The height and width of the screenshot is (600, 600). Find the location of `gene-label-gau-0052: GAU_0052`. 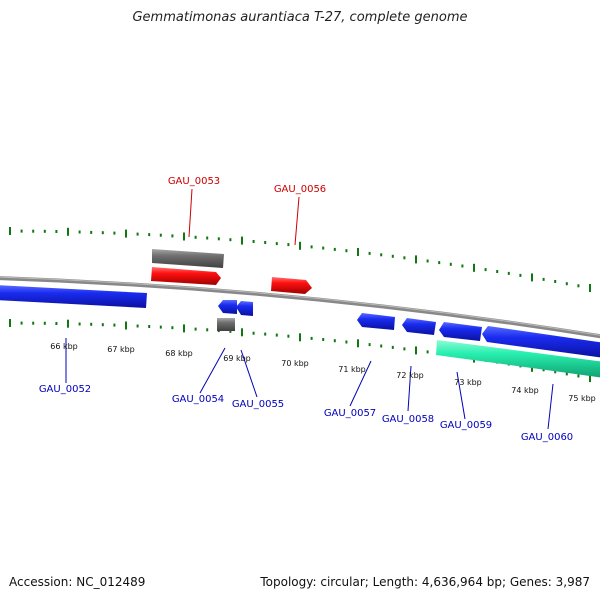

gene-label-gau-0052: GAU_0052 is located at coordinates (65, 389).